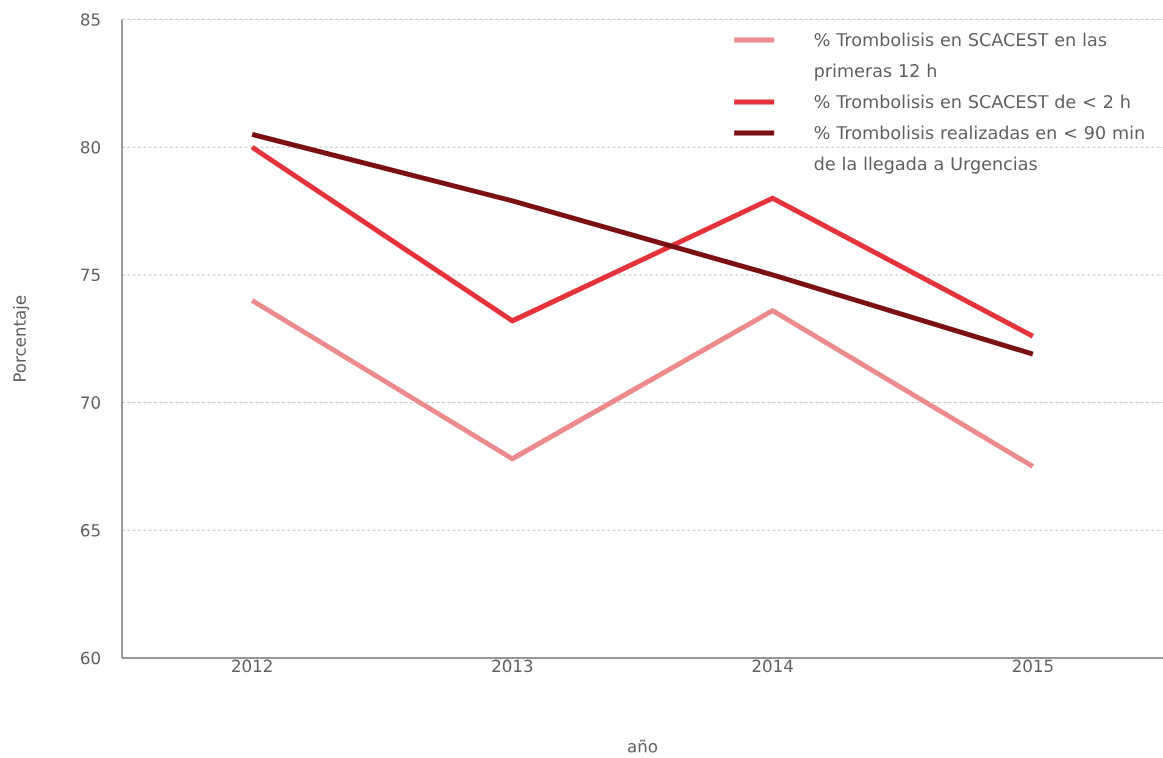 The height and width of the screenshot is (758, 1163). What do you see at coordinates (772, 666) in the screenshot?
I see `x-tick-label: 2014` at bounding box center [772, 666].